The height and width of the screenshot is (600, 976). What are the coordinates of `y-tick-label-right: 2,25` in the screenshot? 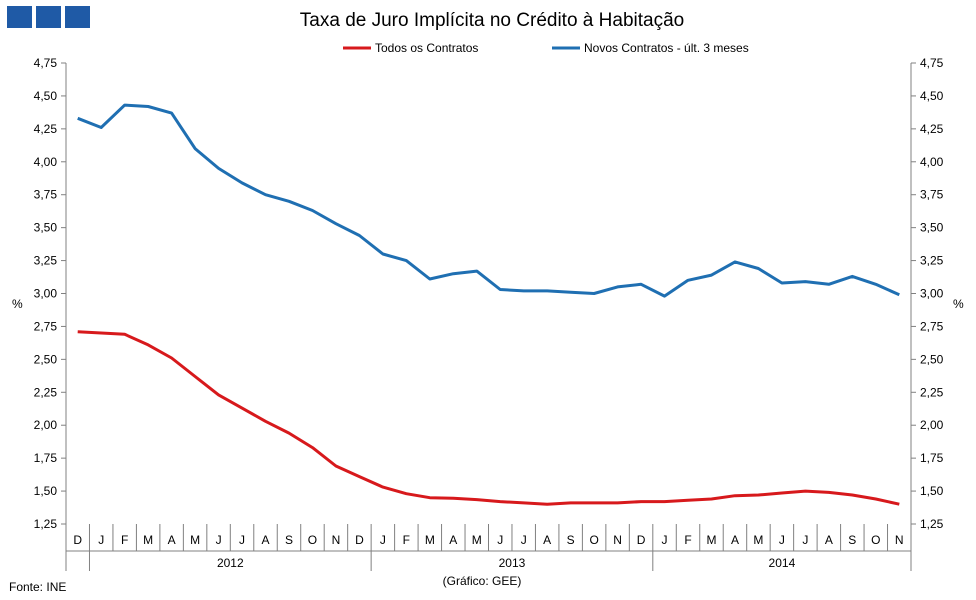 It's located at (932, 392).